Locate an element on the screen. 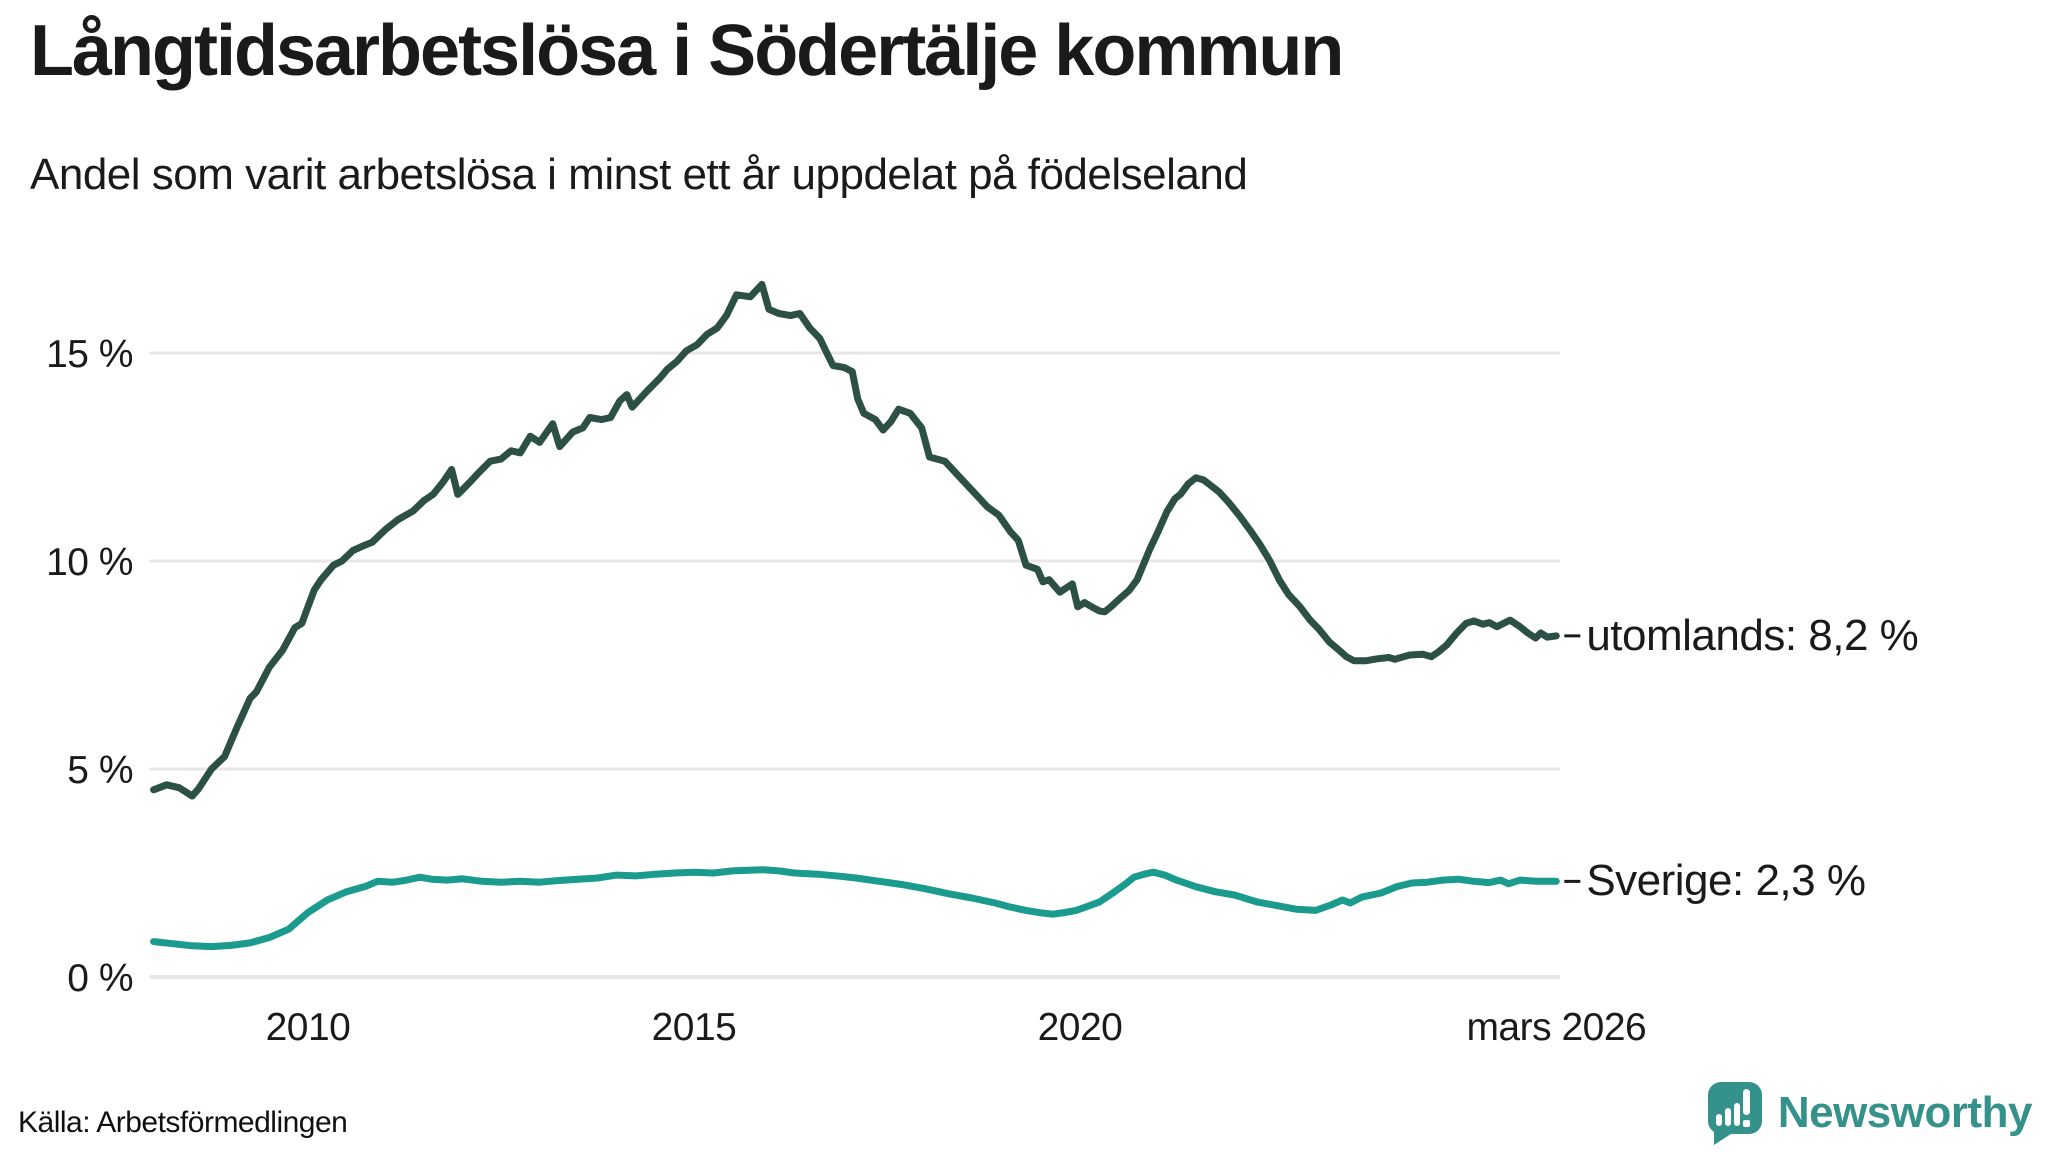 Image resolution: width=2048 pixels, height=1152 pixels. newsworthy-wordmark: Newsworthy is located at coordinates (1905, 1112).